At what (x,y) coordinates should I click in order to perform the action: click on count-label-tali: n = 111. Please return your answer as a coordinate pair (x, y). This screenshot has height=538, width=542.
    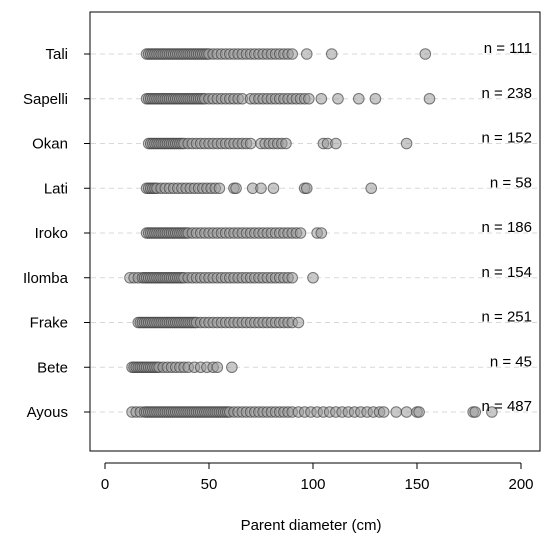
    Looking at the image, I should click on (508, 48).